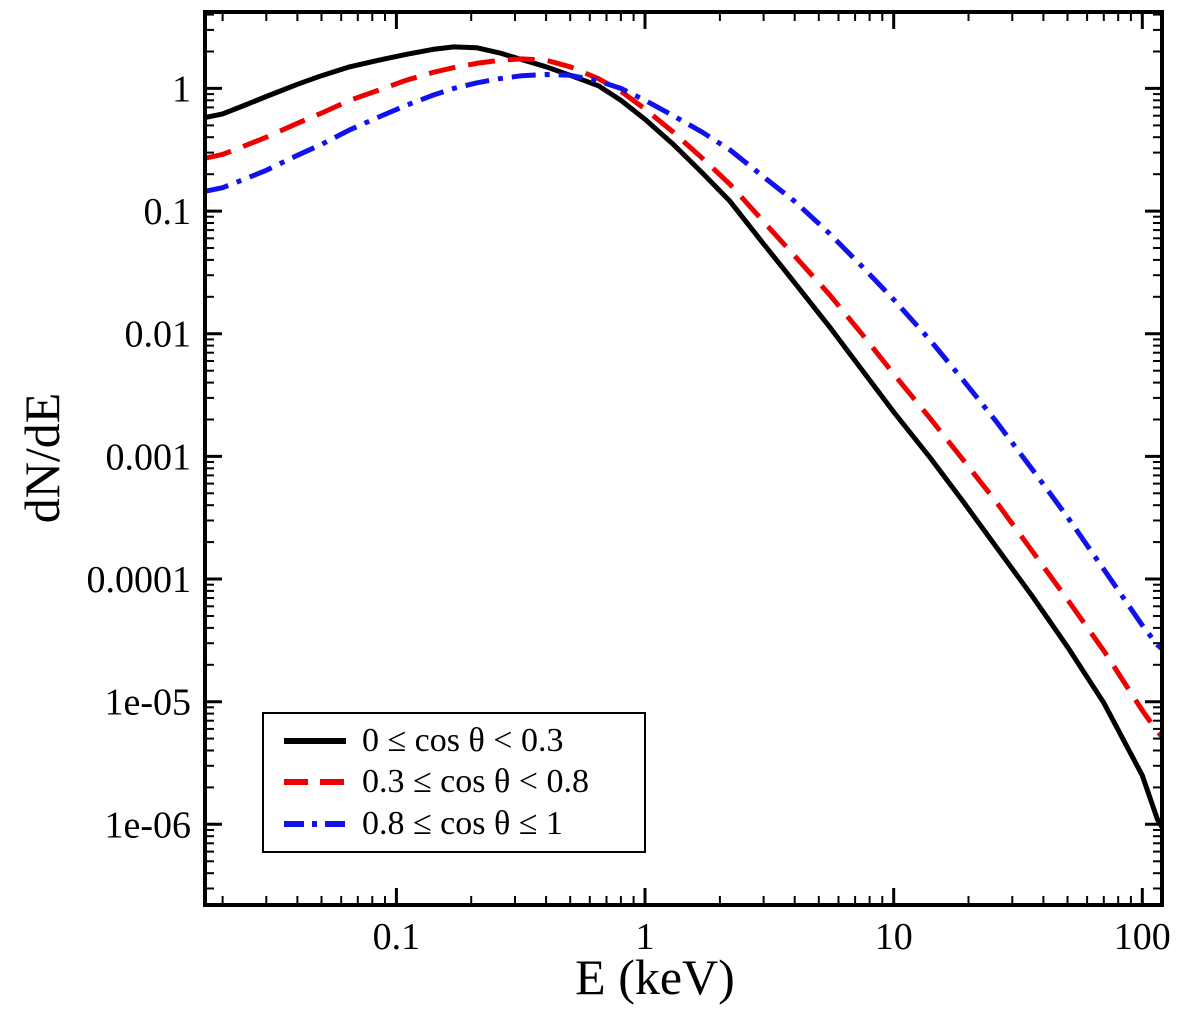  Describe the element at coordinates (42, 458) in the screenshot. I see `y-axis-title: dN/dE` at that location.